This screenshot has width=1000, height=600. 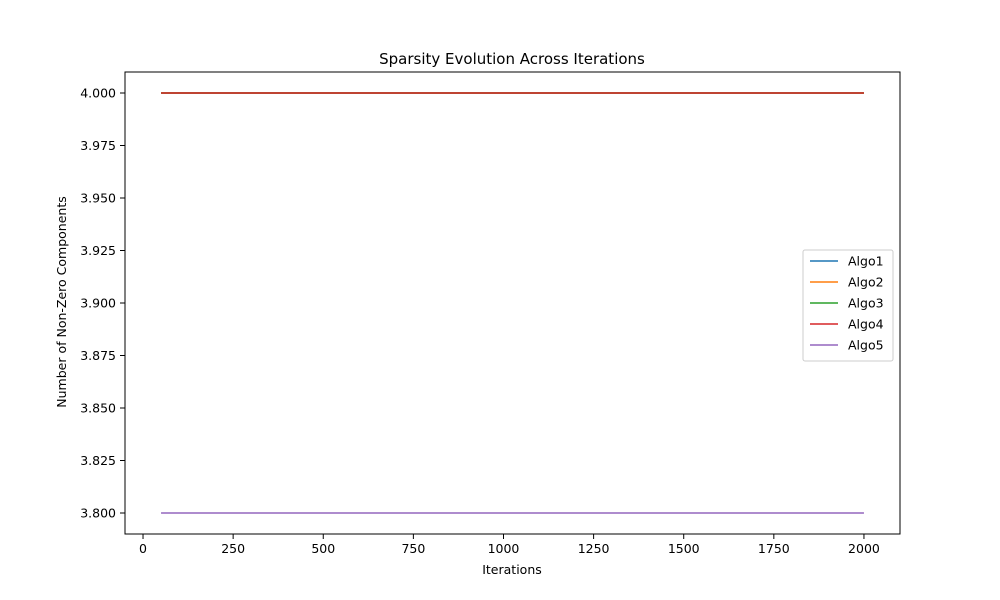 What do you see at coordinates (98, 250) in the screenshot?
I see `y-tick-label: 3.925` at bounding box center [98, 250].